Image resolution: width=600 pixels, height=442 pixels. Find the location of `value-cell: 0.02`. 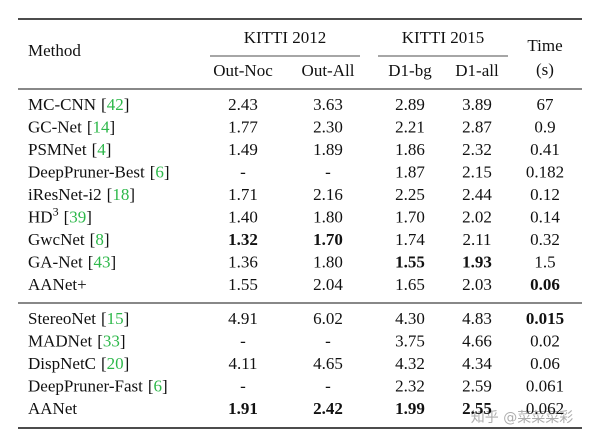

value-cell: 0.02 is located at coordinates (545, 340).